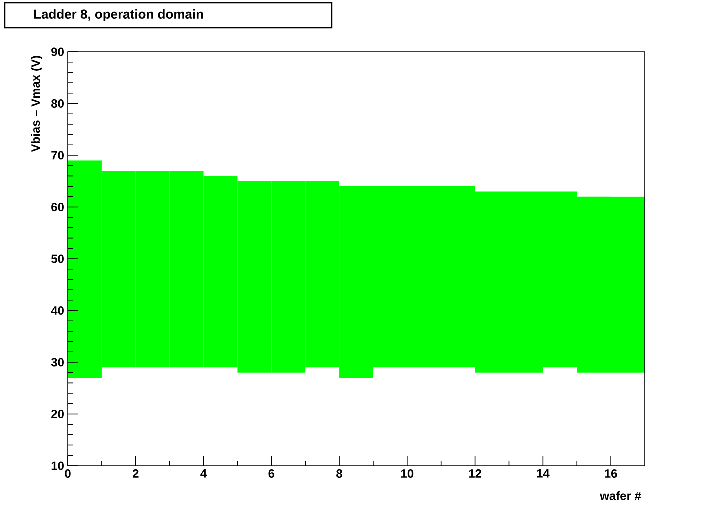 This screenshot has width=717, height=519. I want to click on x-tick-label: 2, so click(135, 474).